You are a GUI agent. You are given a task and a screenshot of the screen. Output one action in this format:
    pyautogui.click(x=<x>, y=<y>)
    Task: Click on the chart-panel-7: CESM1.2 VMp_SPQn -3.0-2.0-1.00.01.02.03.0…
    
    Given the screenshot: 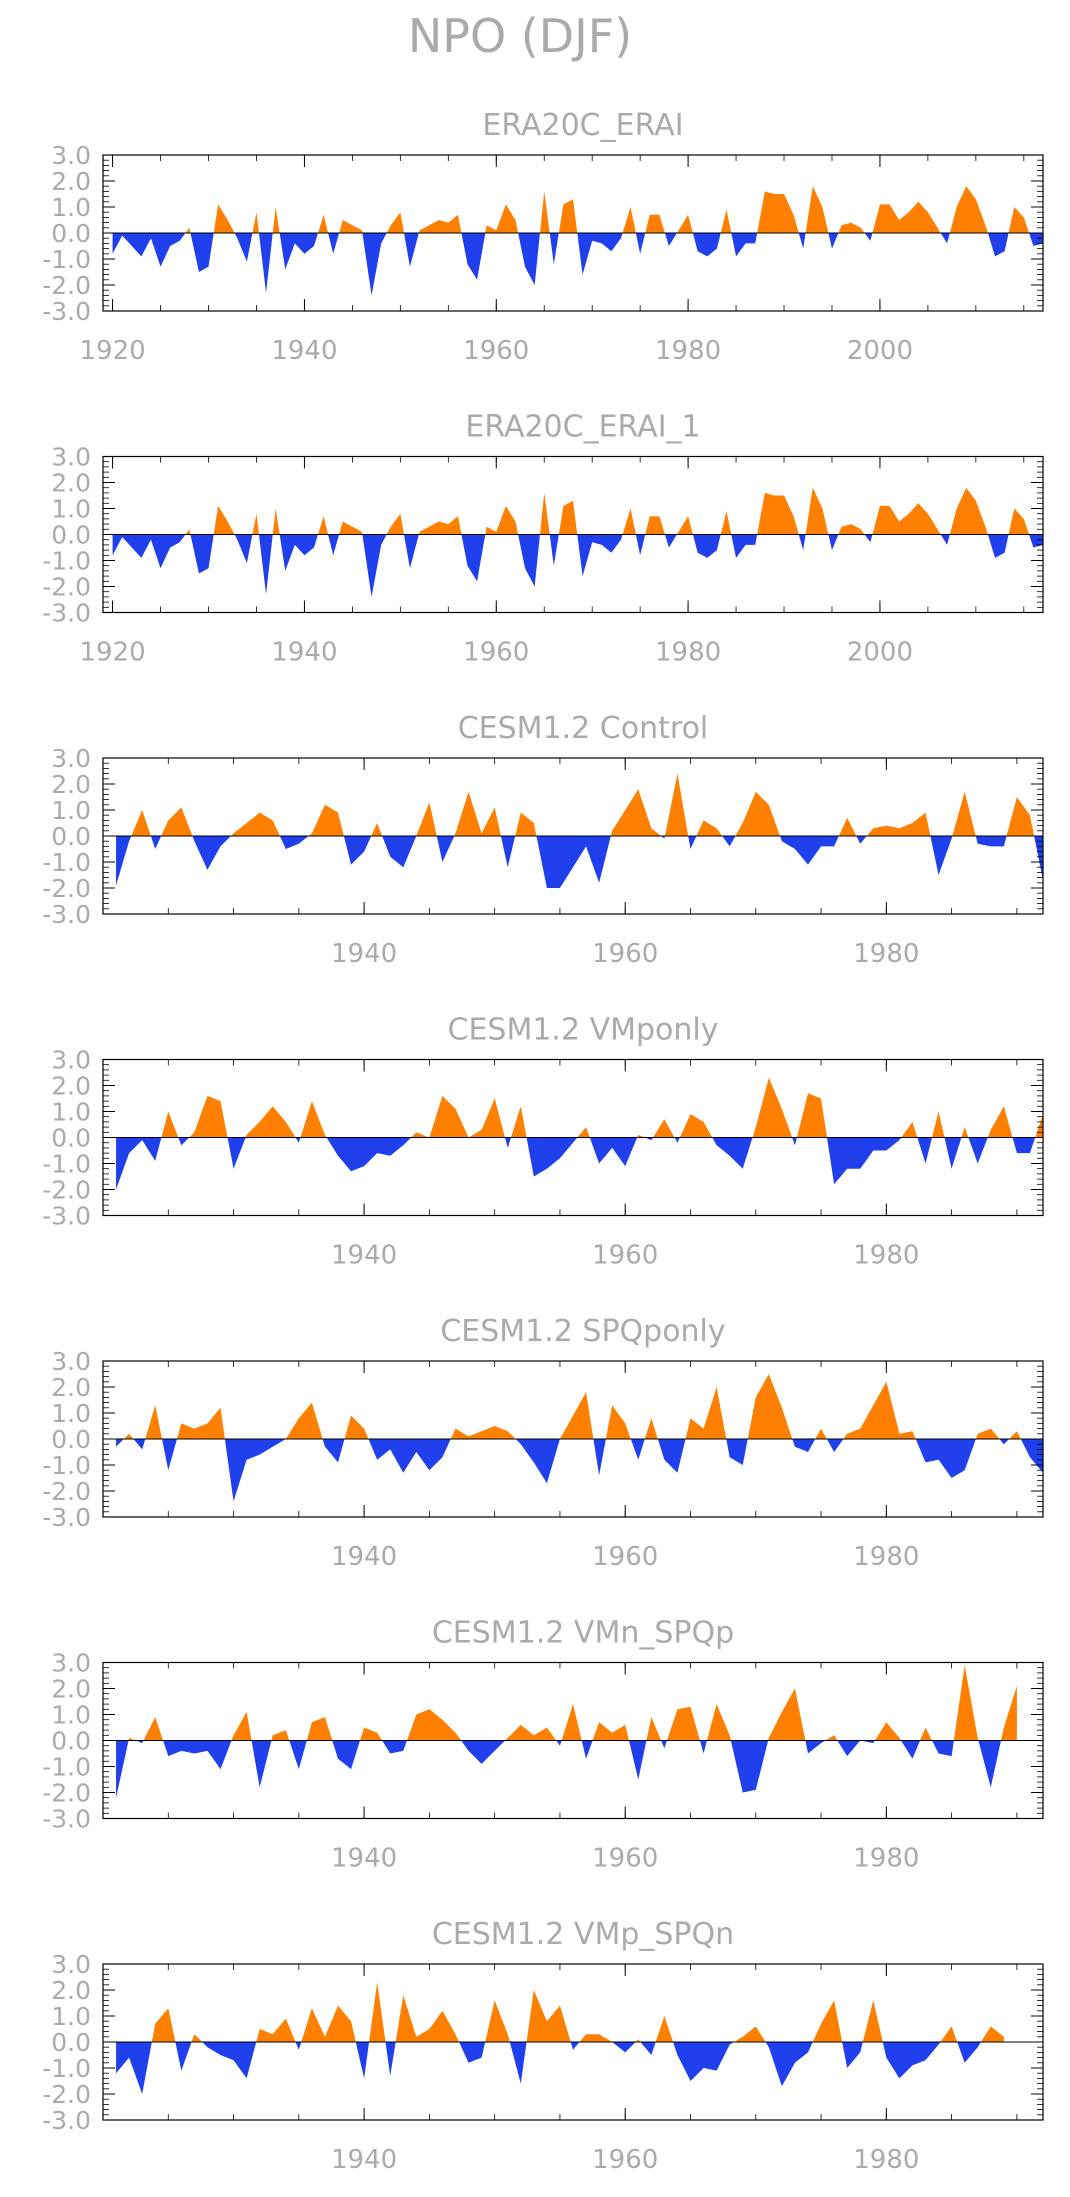 What is the action you would take?
    pyautogui.click(x=543, y=2046)
    